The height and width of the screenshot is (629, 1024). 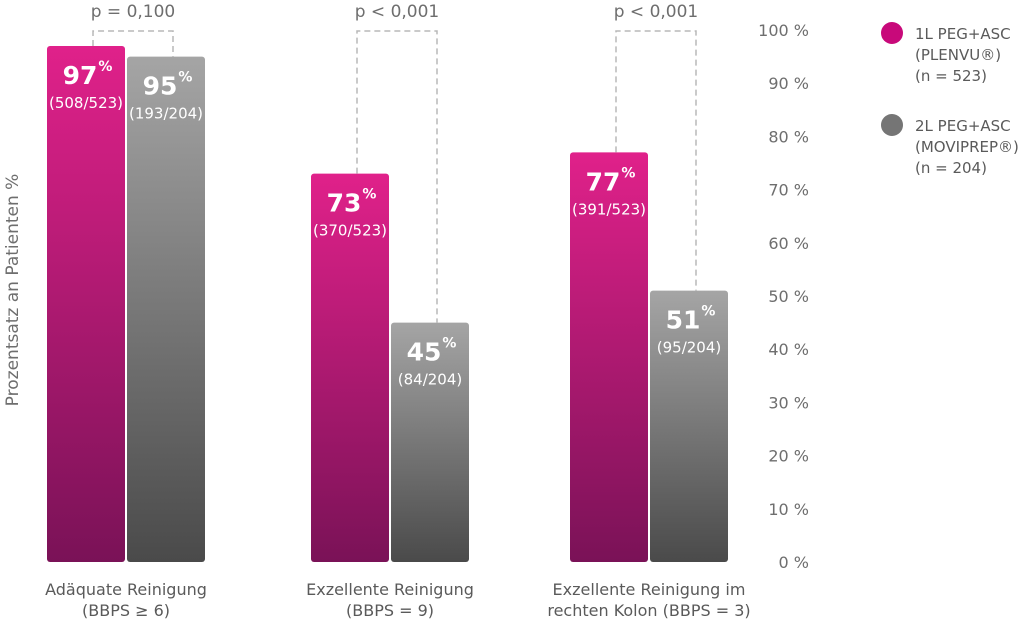 I want to click on y-tick-label: 50 %, so click(x=788, y=296).